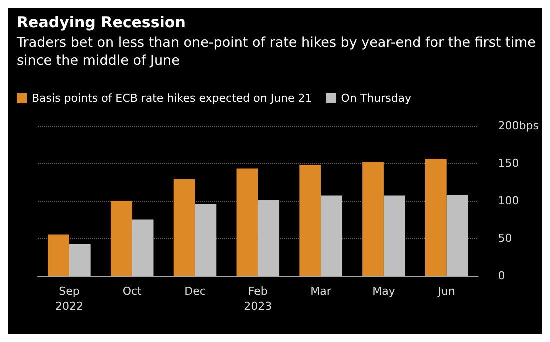  Describe the element at coordinates (502, 276) in the screenshot. I see `y-tick-label: 0` at that location.